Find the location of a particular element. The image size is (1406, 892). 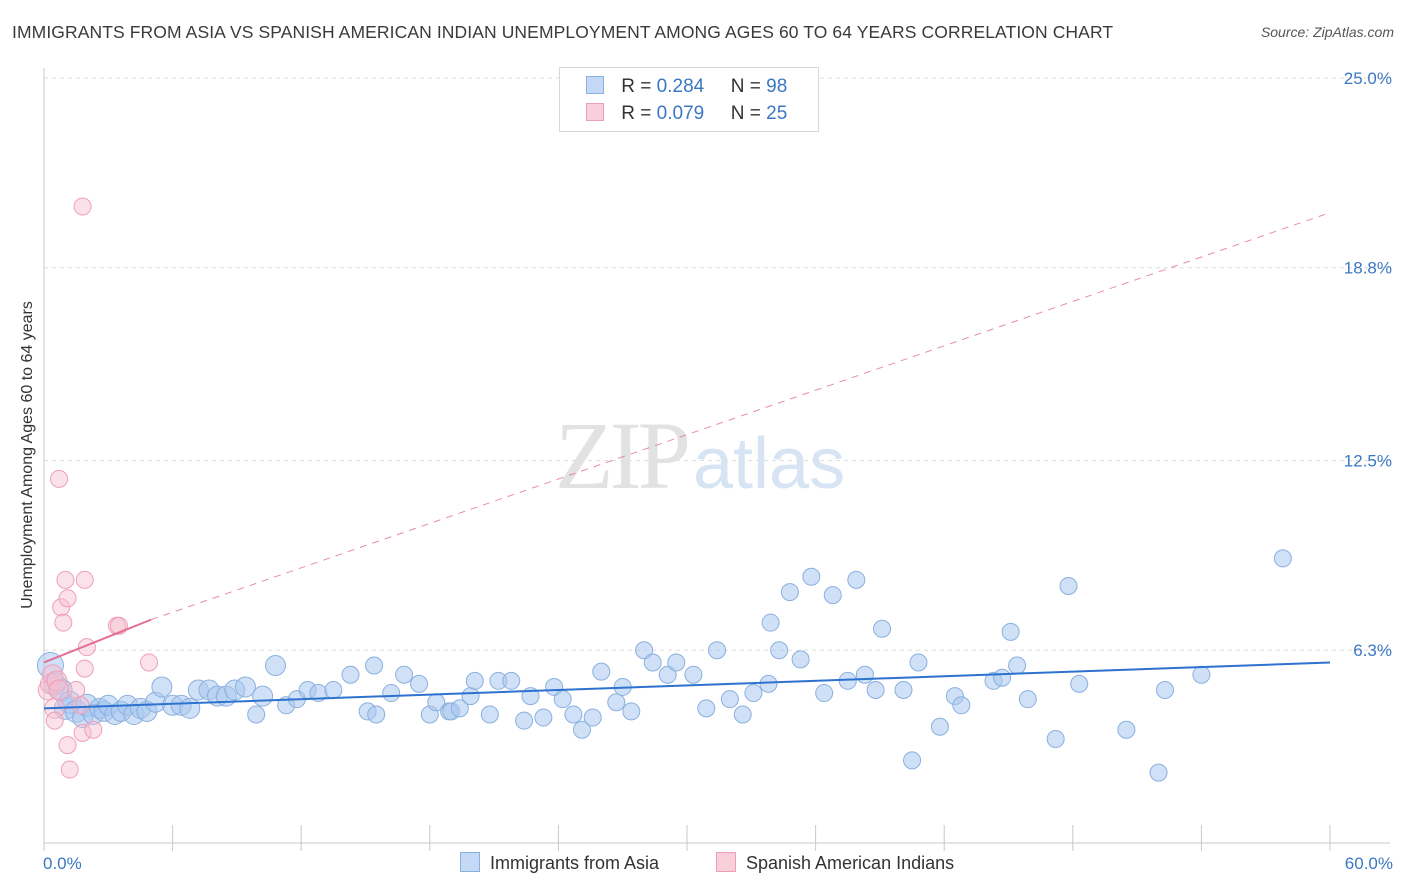

legend-row-spanish: R = 0.079 N = 25 is located at coordinates (686, 114).